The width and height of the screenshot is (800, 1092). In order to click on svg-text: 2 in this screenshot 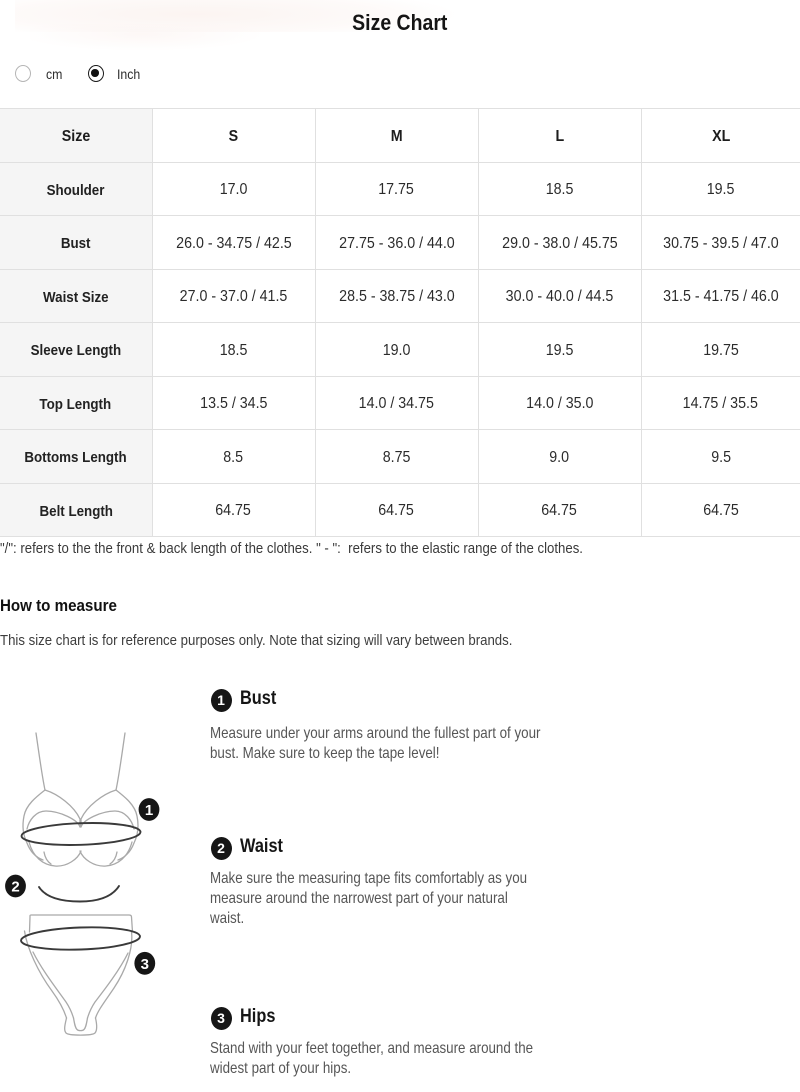, I will do `click(15, 887)`.